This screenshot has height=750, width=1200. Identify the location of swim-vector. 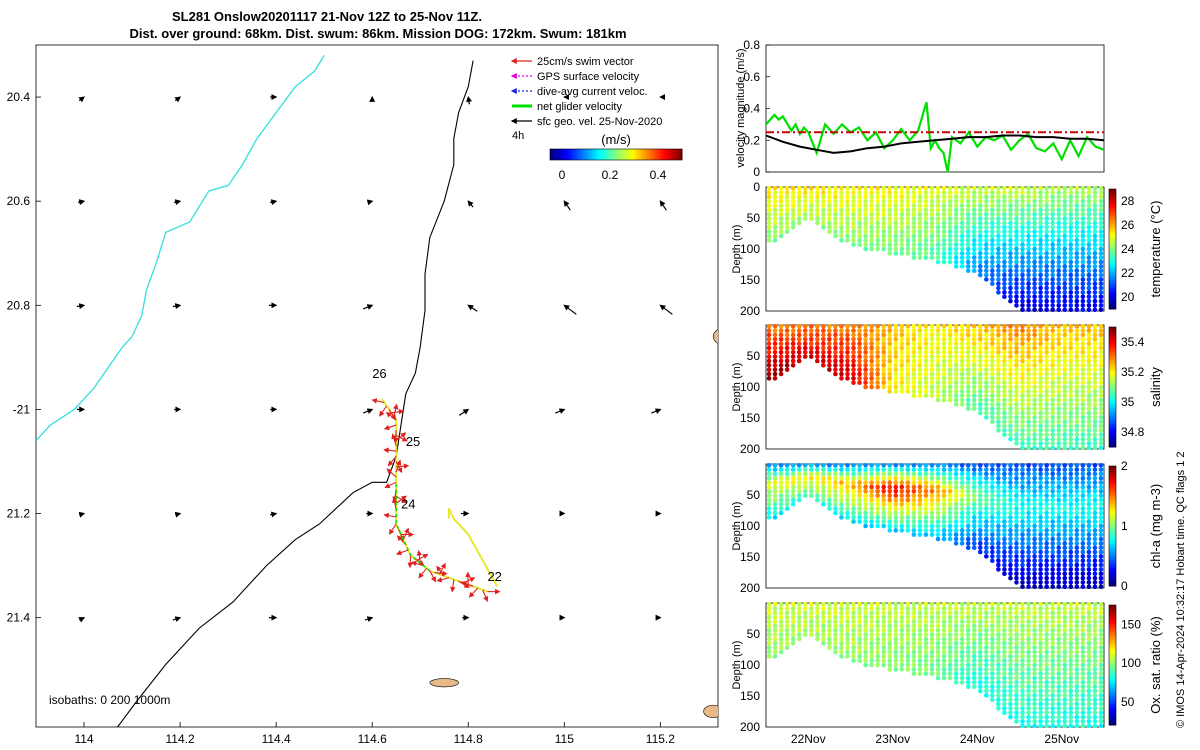
(443, 580).